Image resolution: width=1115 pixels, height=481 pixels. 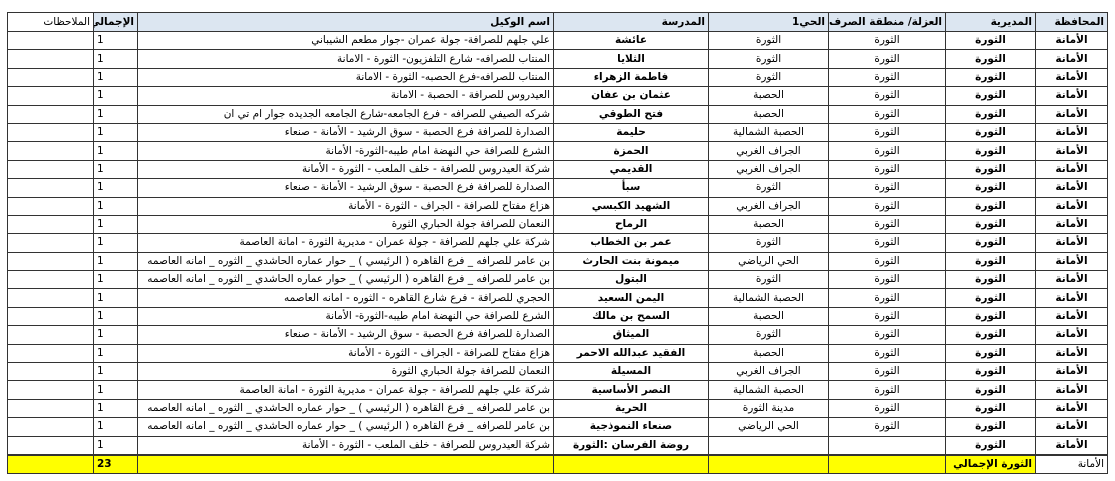 I want to click on header-district: المديرية, so click(x=990, y=22).